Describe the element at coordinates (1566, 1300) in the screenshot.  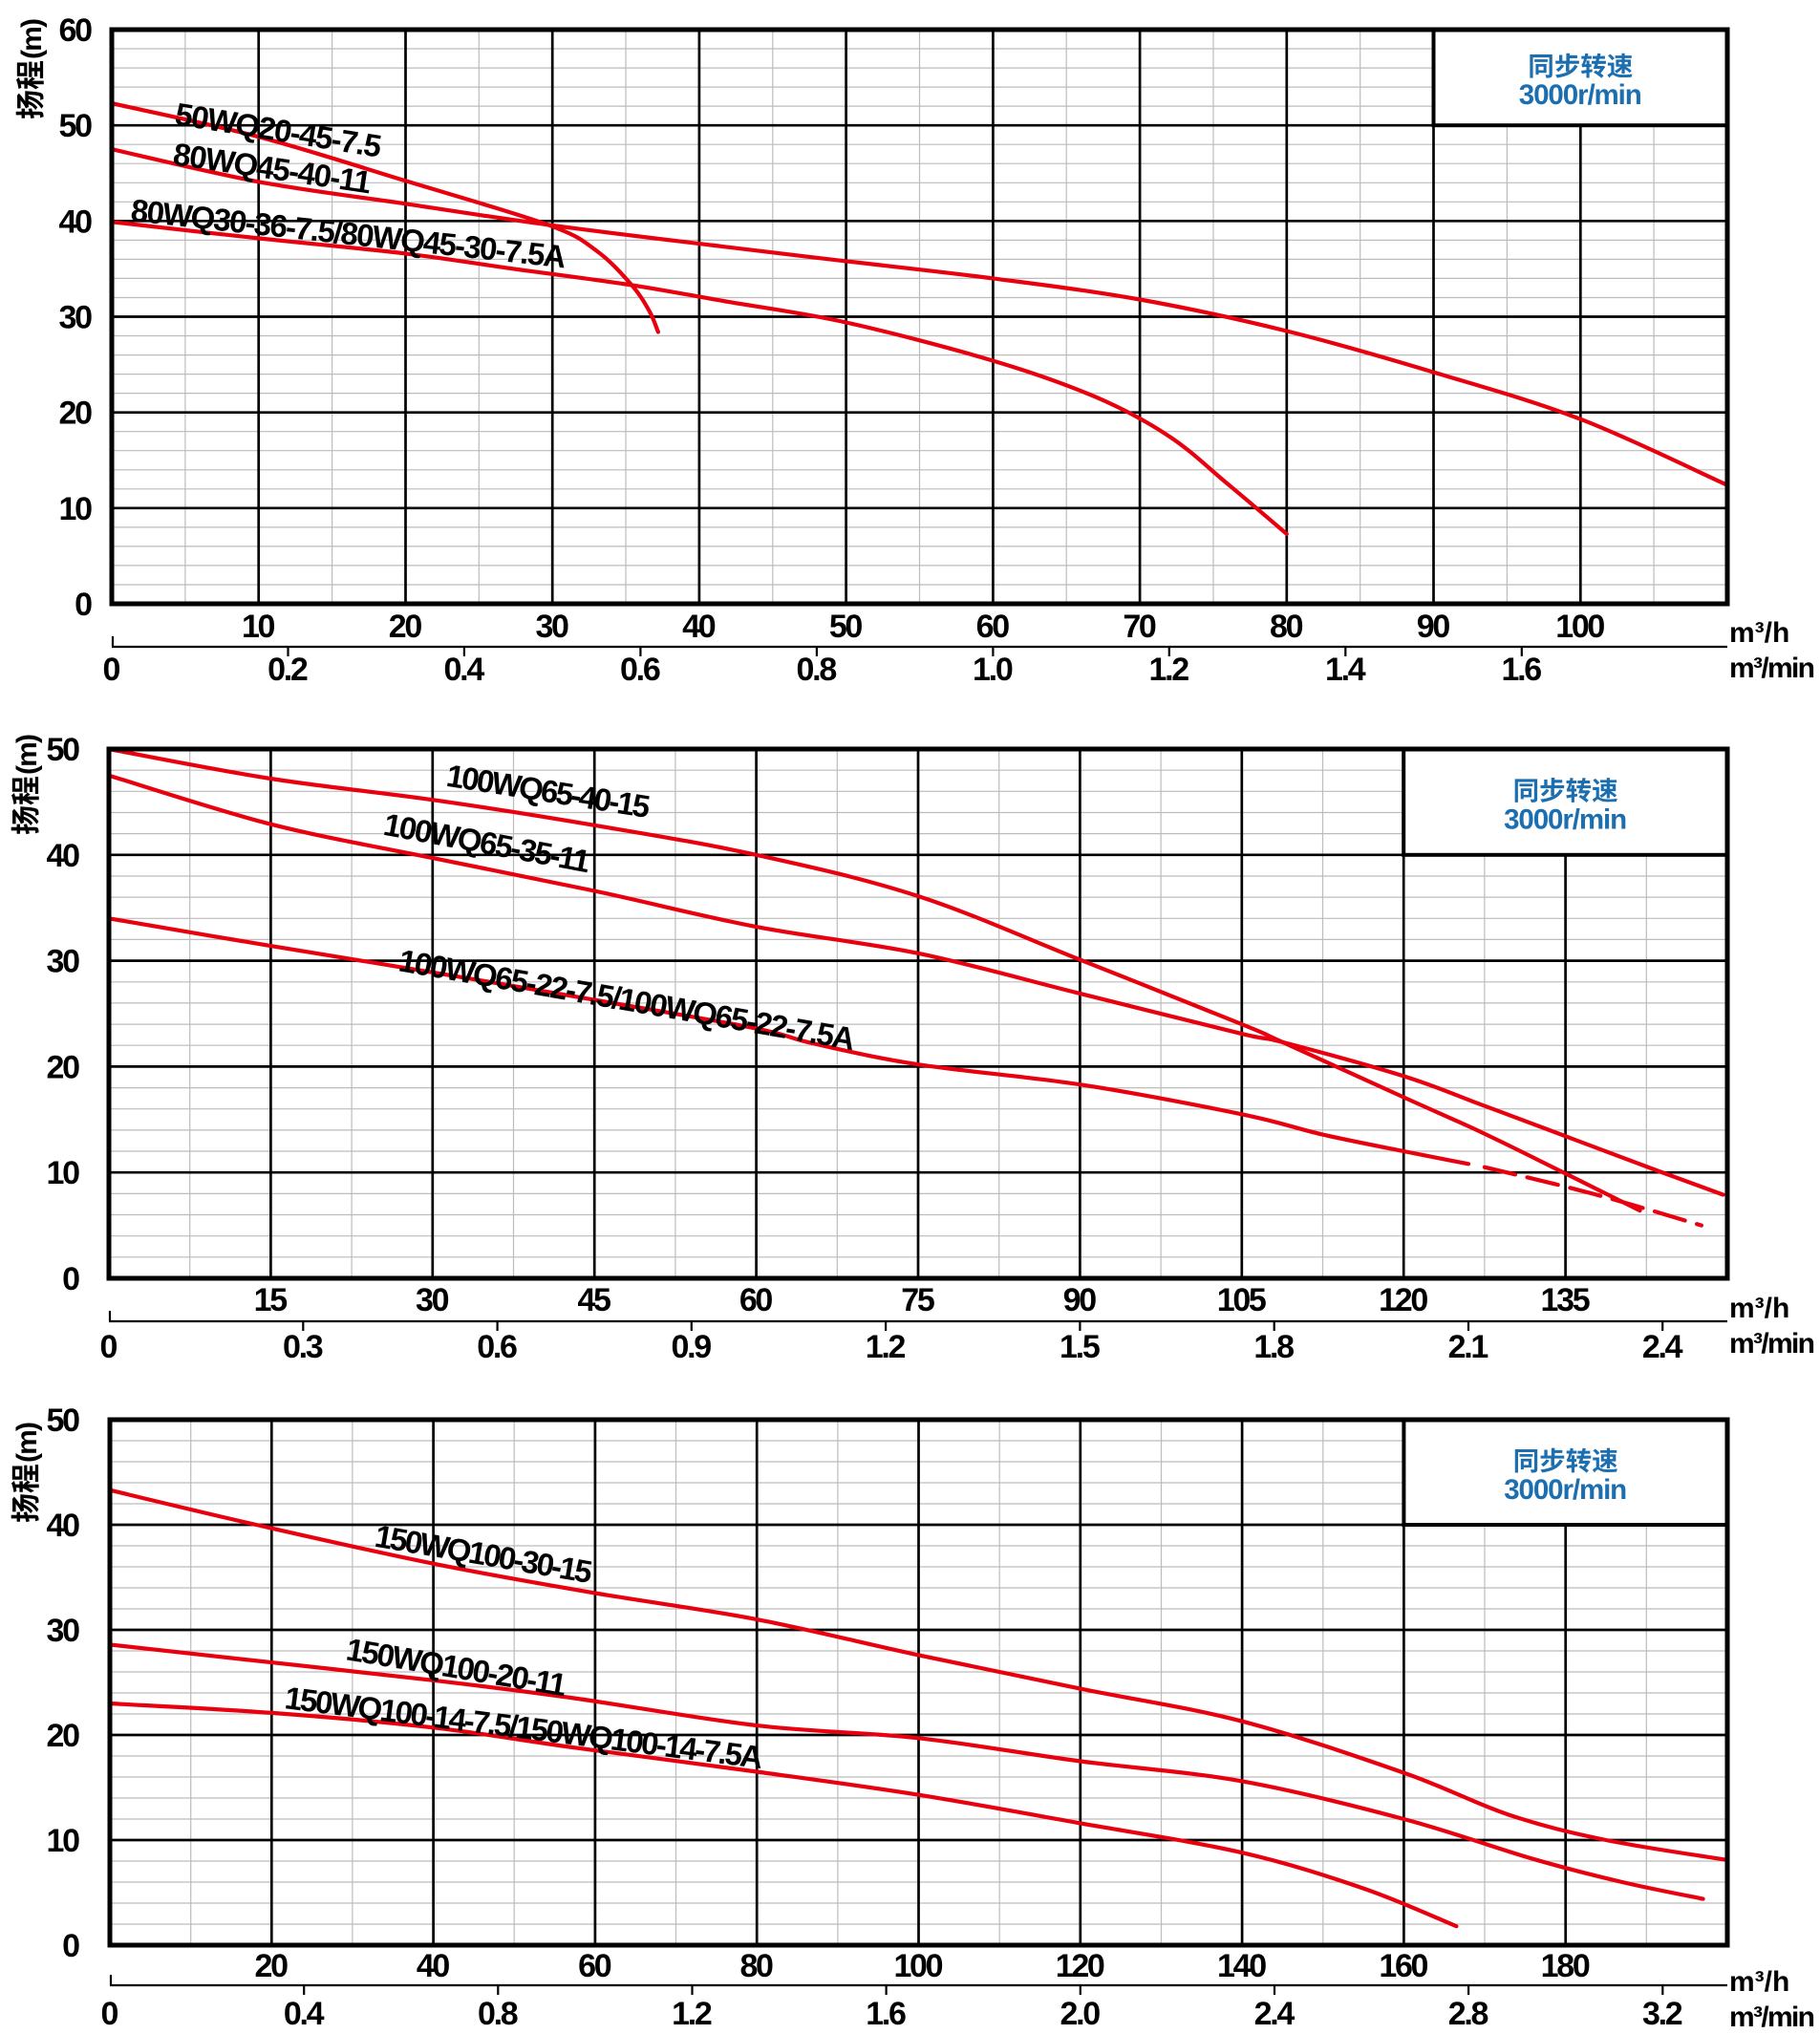
I see `svg-text: 135` at that location.